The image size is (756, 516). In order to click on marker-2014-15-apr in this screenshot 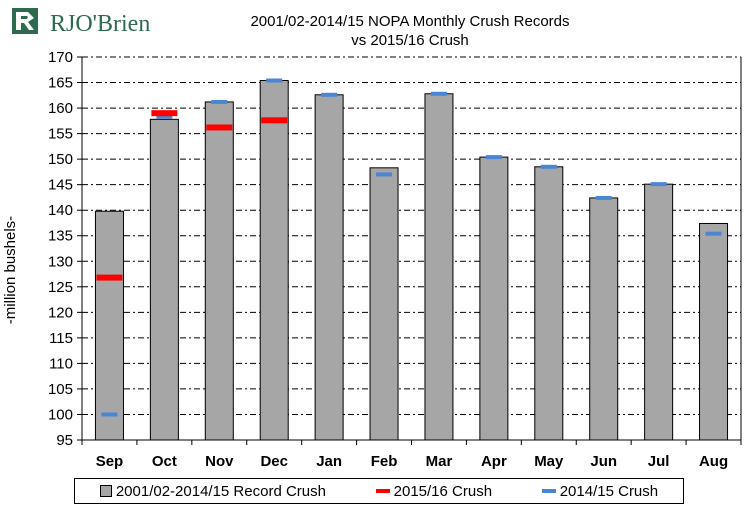, I will do `click(493, 157)`.